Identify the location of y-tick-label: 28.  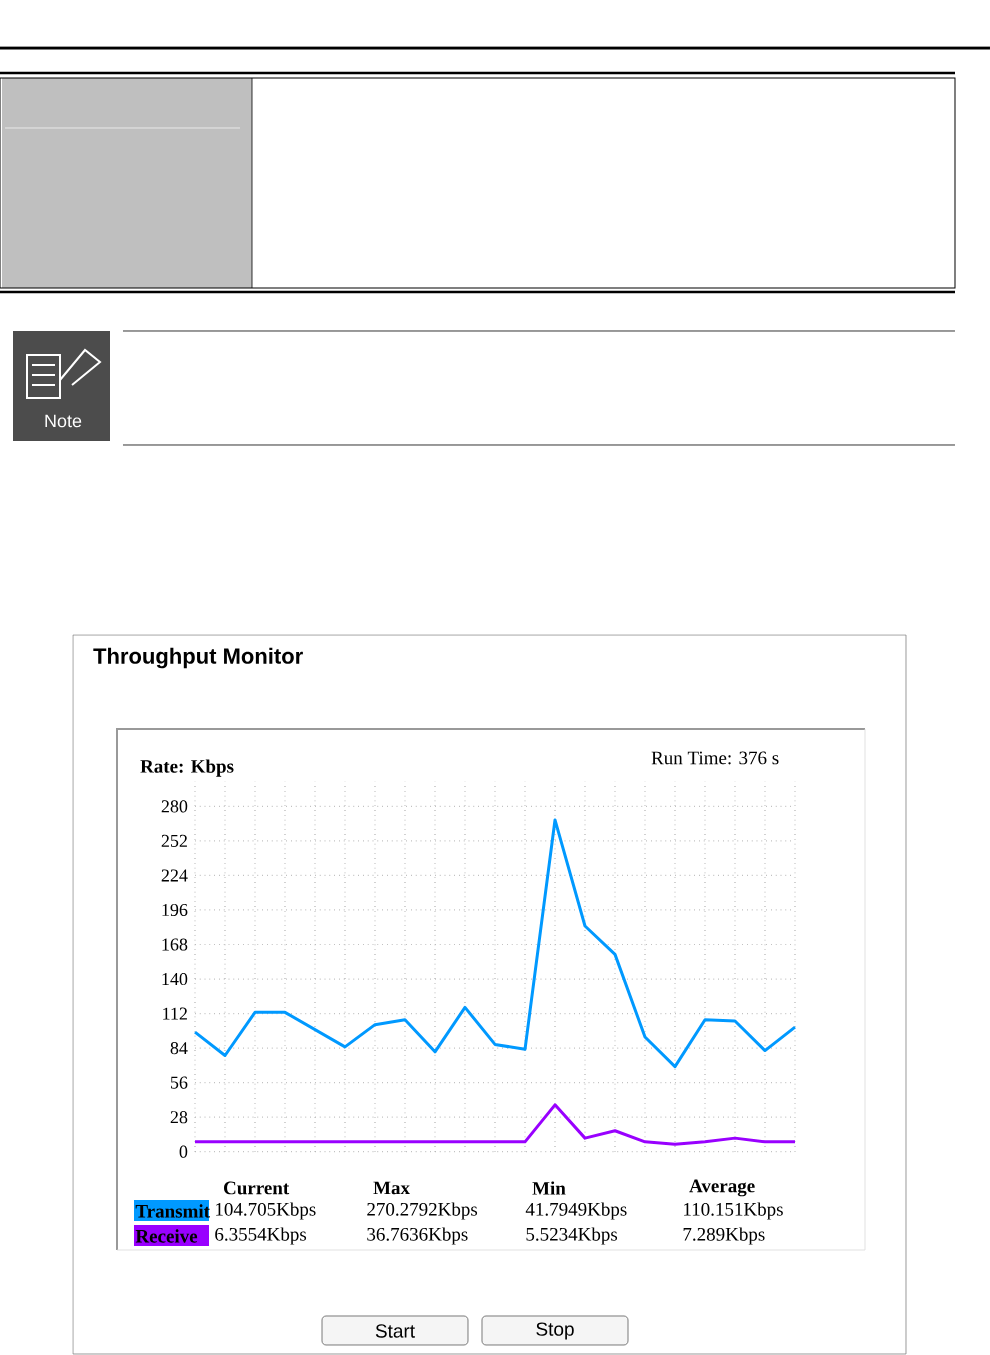
(179, 1117).